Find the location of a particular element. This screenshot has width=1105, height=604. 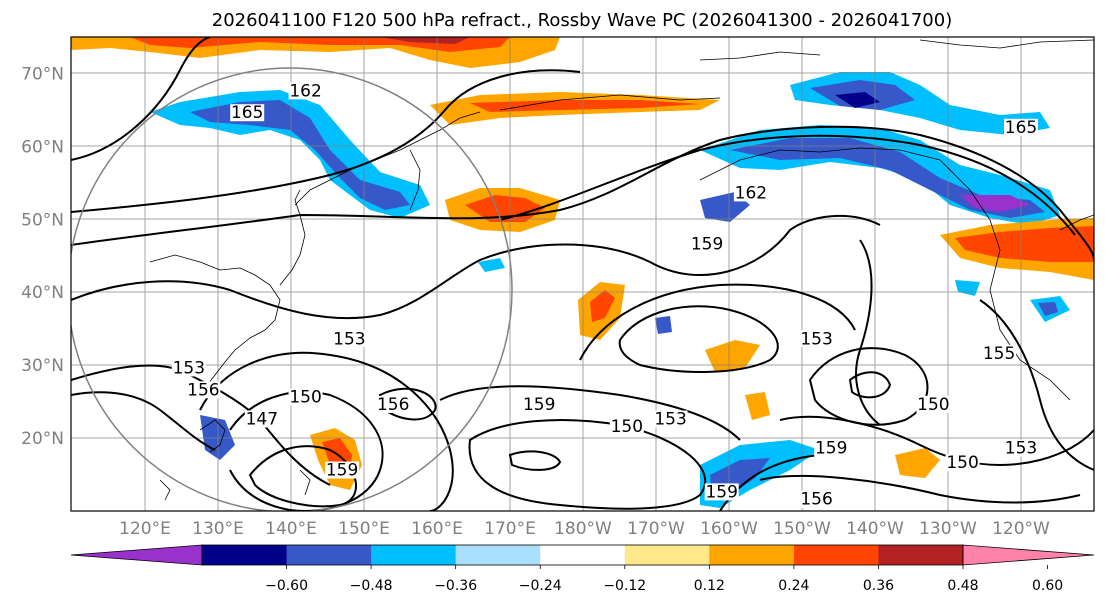

colorbar-tick-label: 0.12 is located at coordinates (709, 586).